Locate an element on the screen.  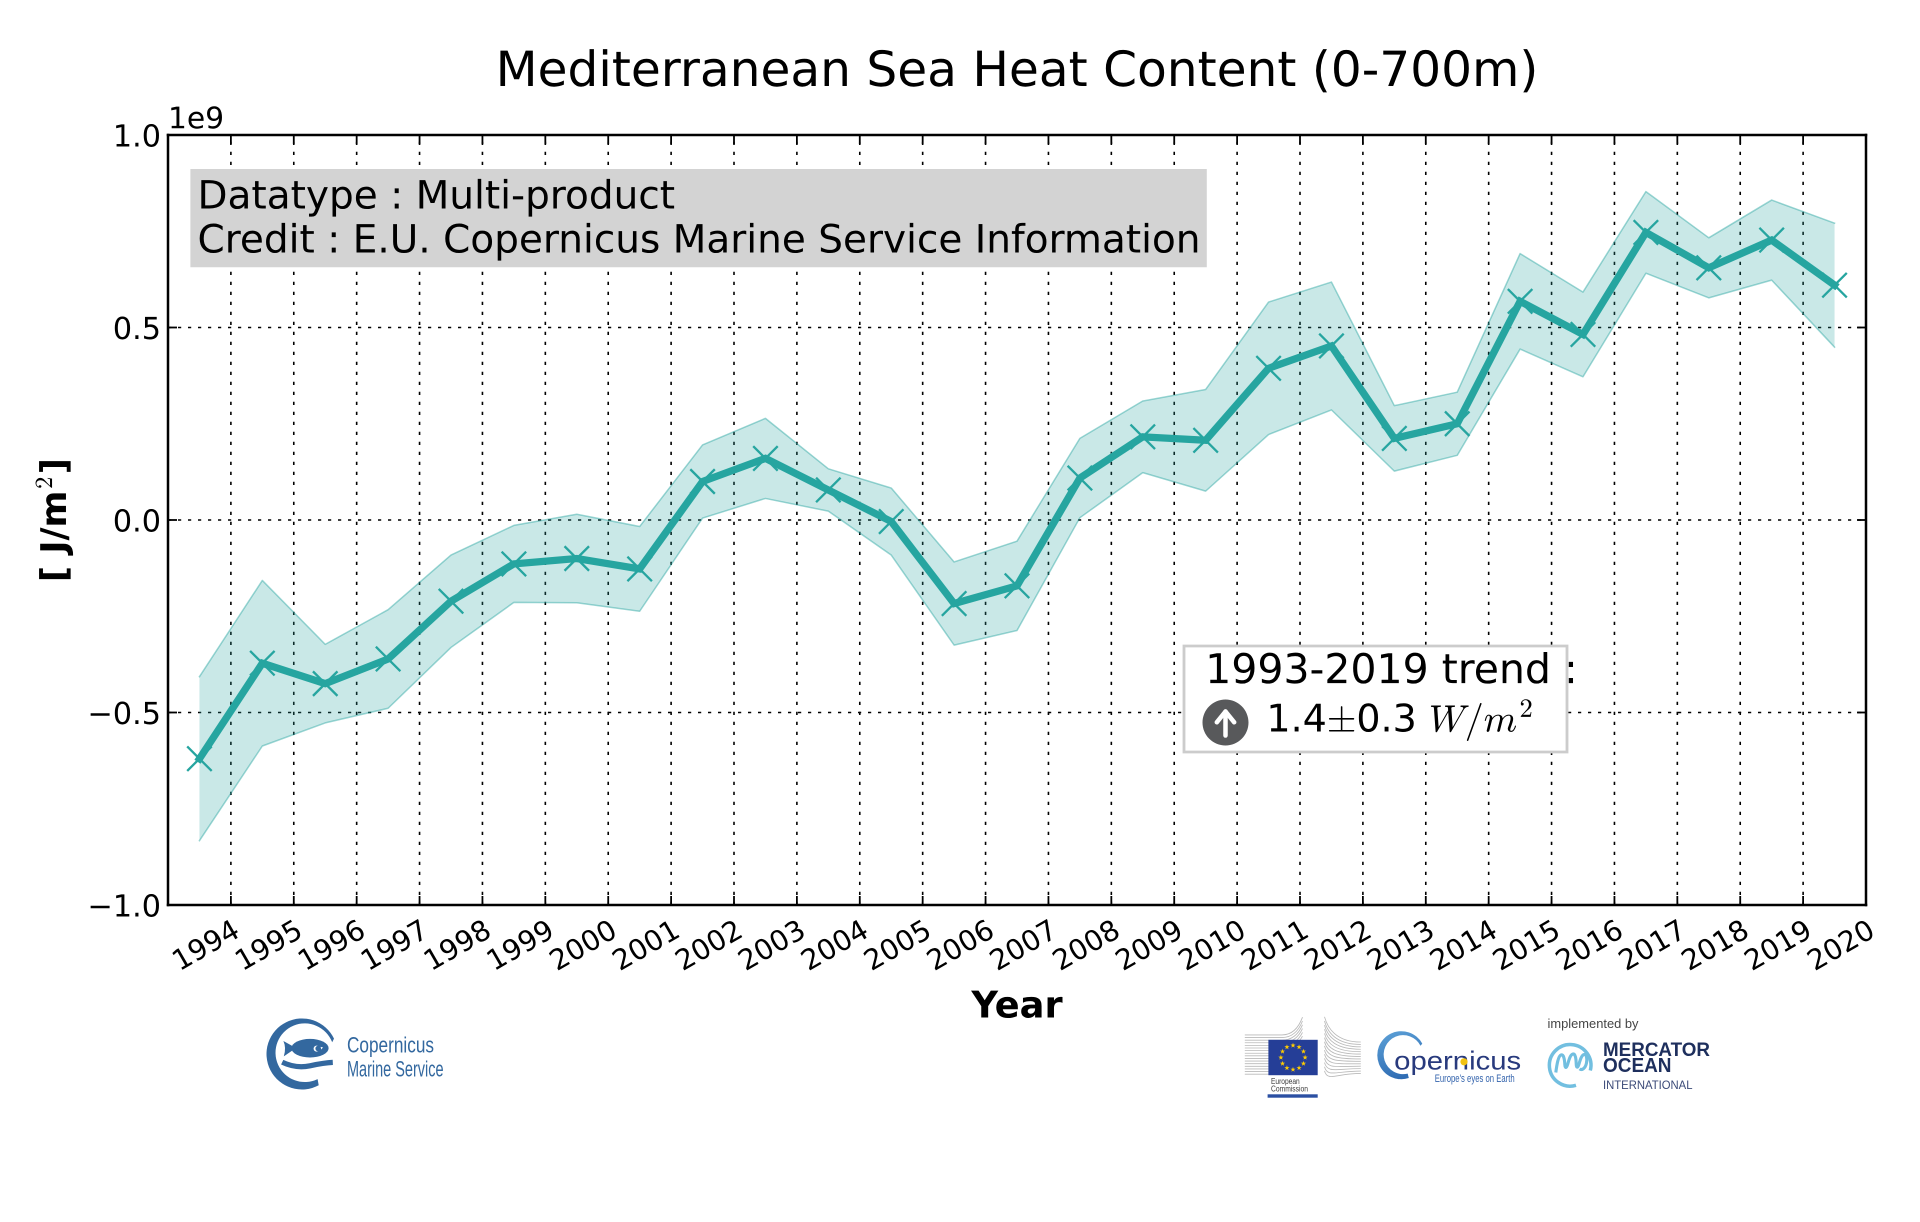
svg-text: Commission is located at coordinates (1289, 1089).